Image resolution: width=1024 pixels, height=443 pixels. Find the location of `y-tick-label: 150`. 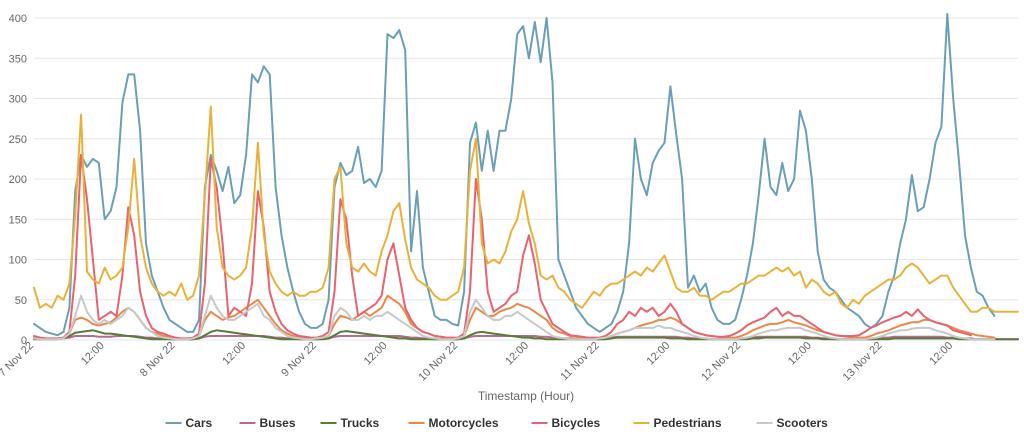

y-tick-label: 150 is located at coordinates (18, 220).